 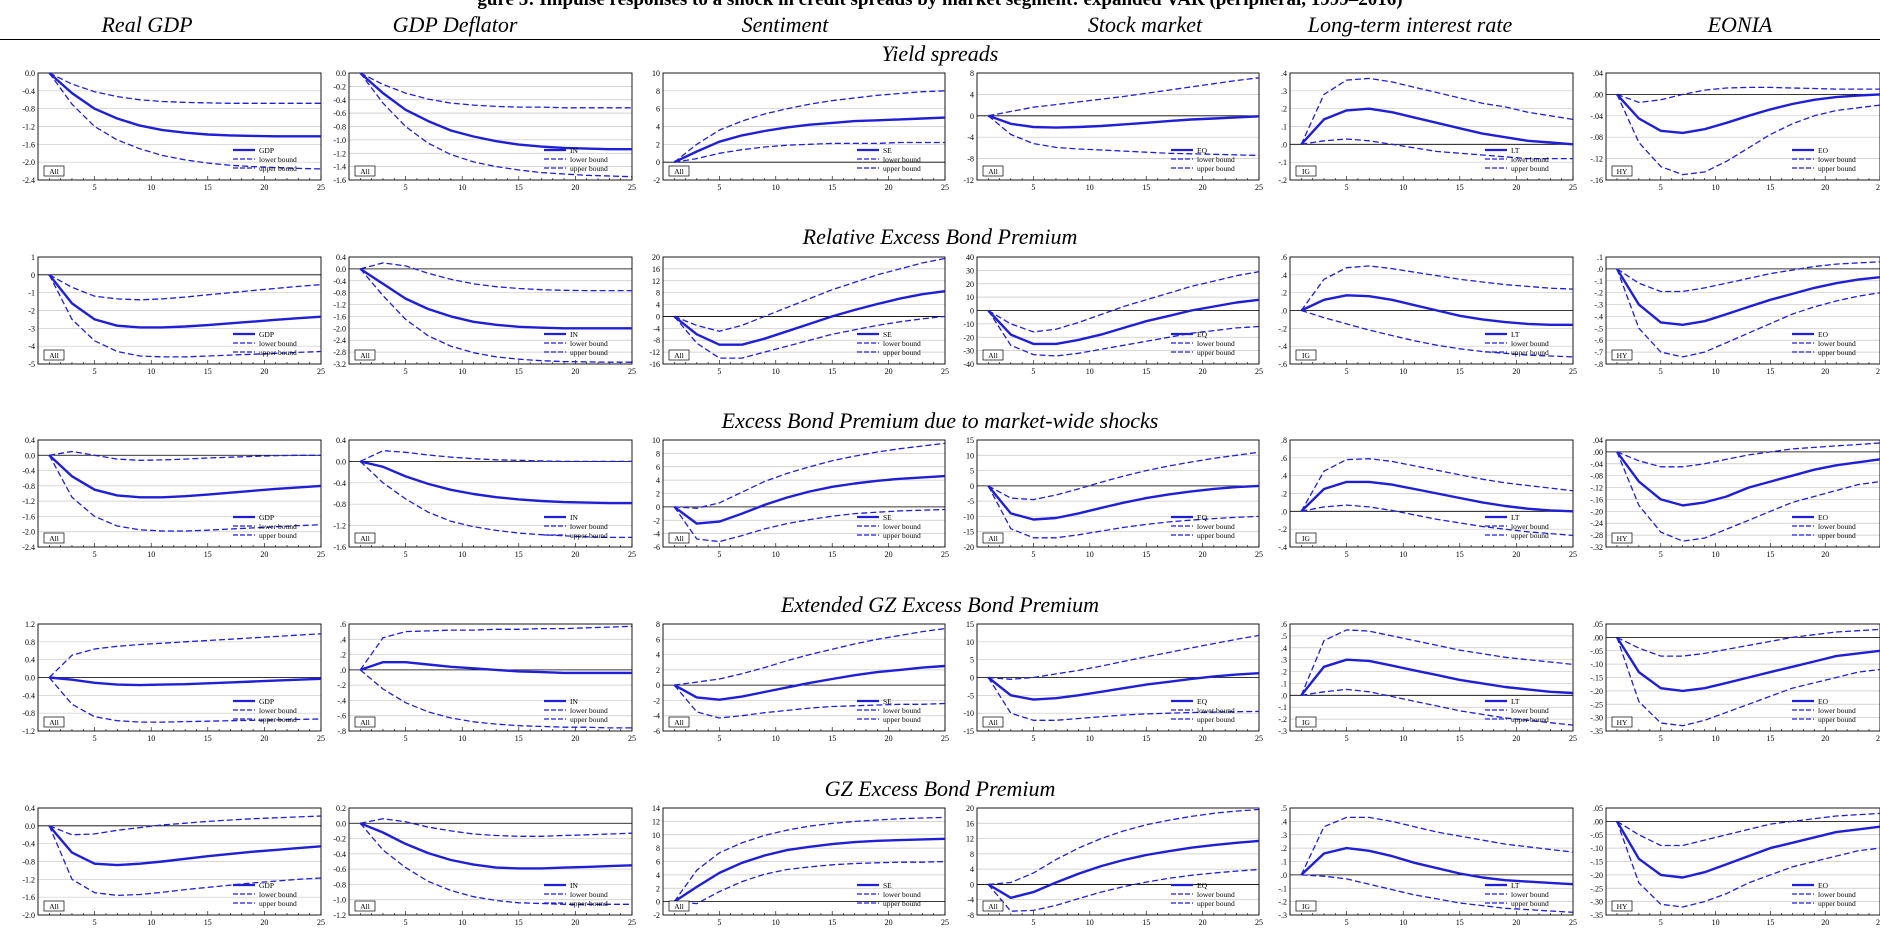 I want to click on y-tick-label: -6, so click(x=656, y=547).